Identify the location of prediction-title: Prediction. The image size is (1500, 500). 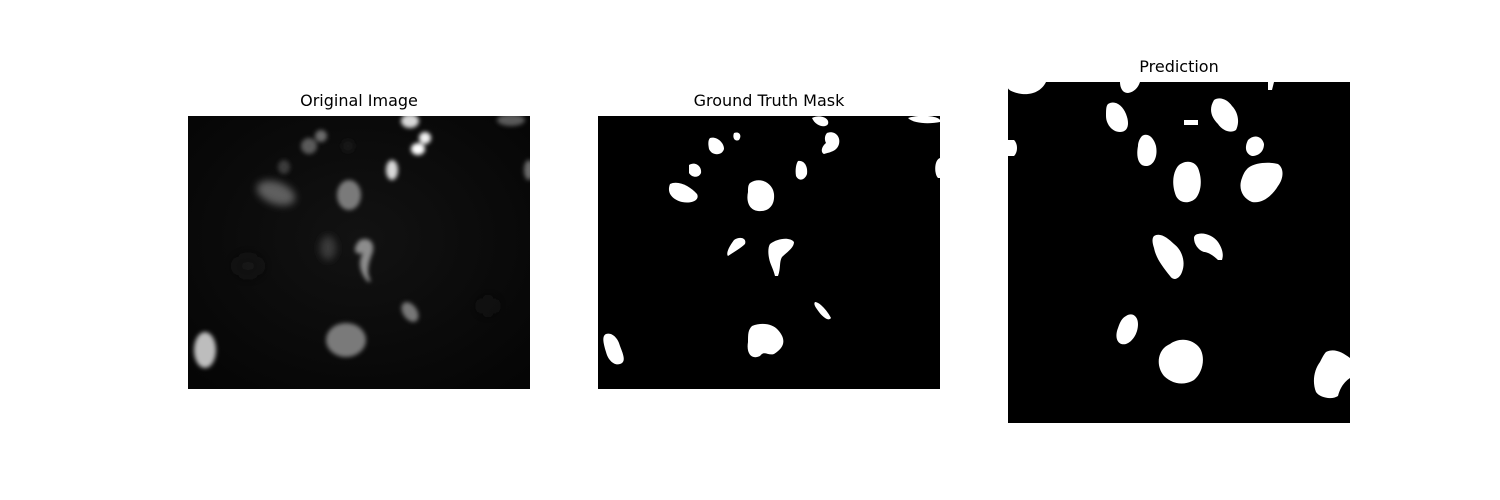
(1179, 66).